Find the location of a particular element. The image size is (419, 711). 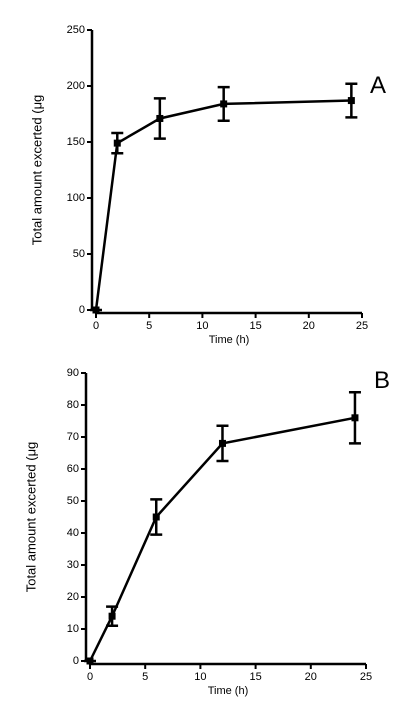

y-tick-label: 40 is located at coordinates (73, 533).